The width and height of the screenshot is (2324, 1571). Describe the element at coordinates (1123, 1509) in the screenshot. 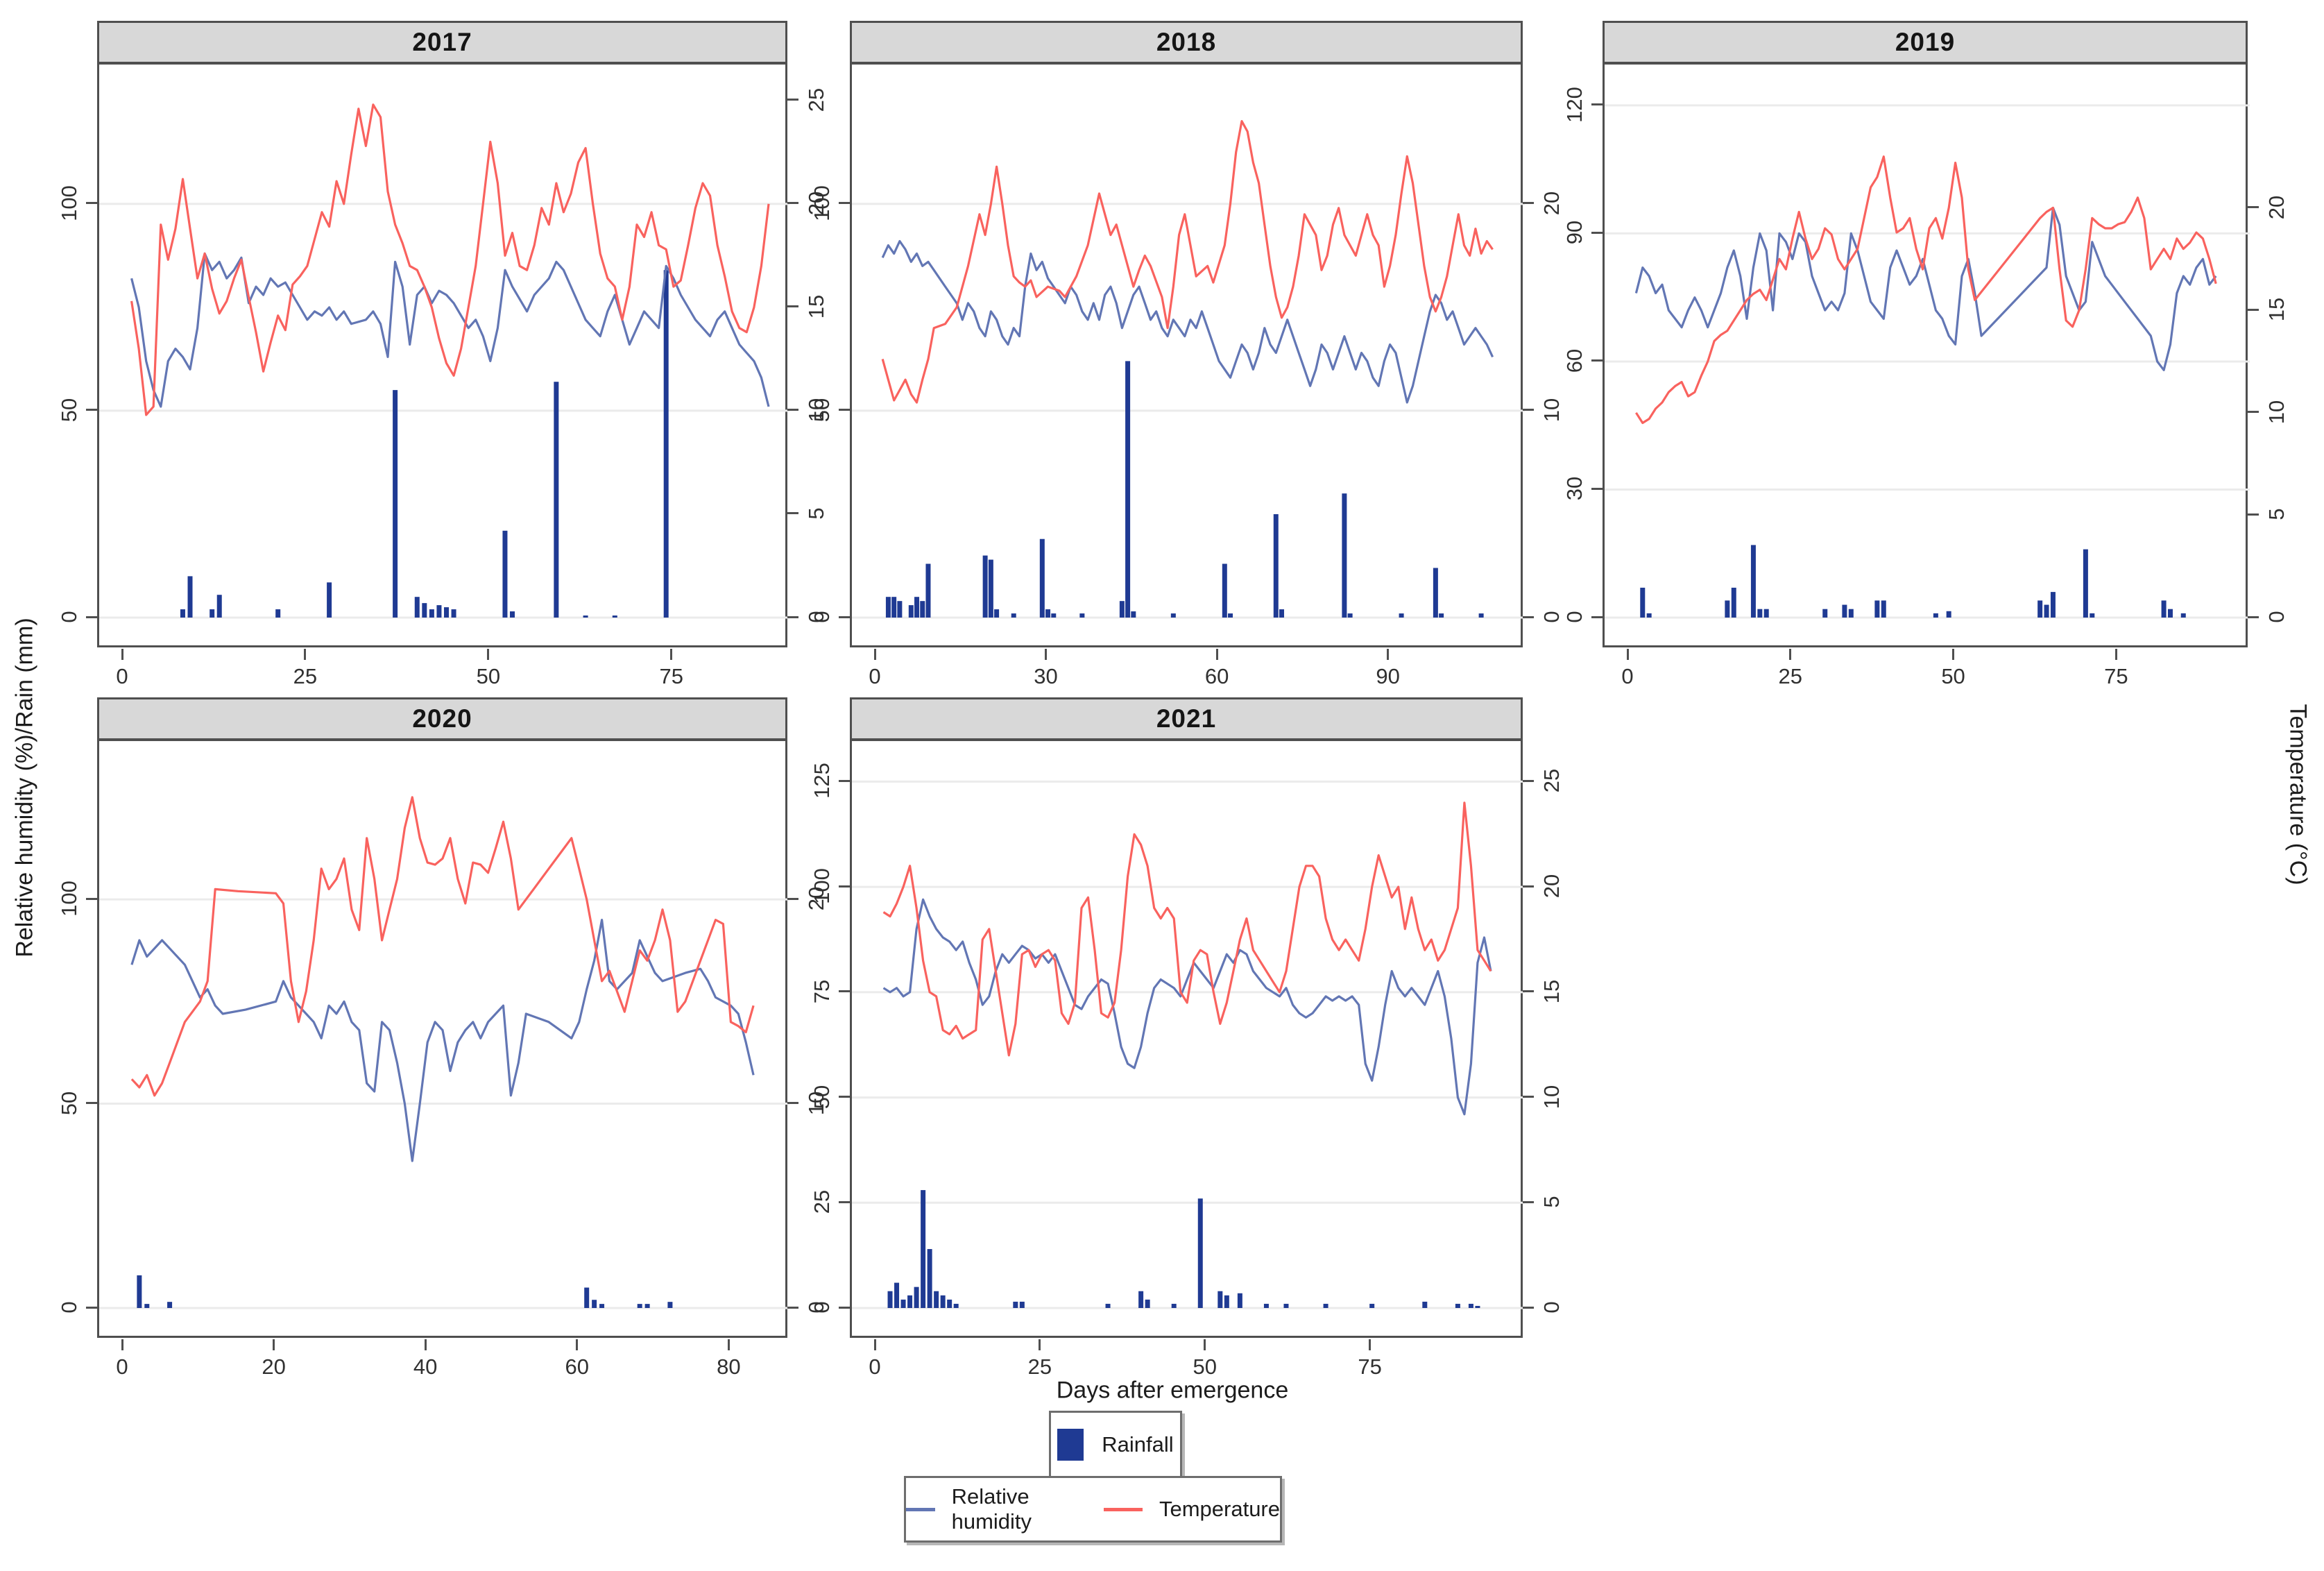

I see `temperature-line-icon` at that location.